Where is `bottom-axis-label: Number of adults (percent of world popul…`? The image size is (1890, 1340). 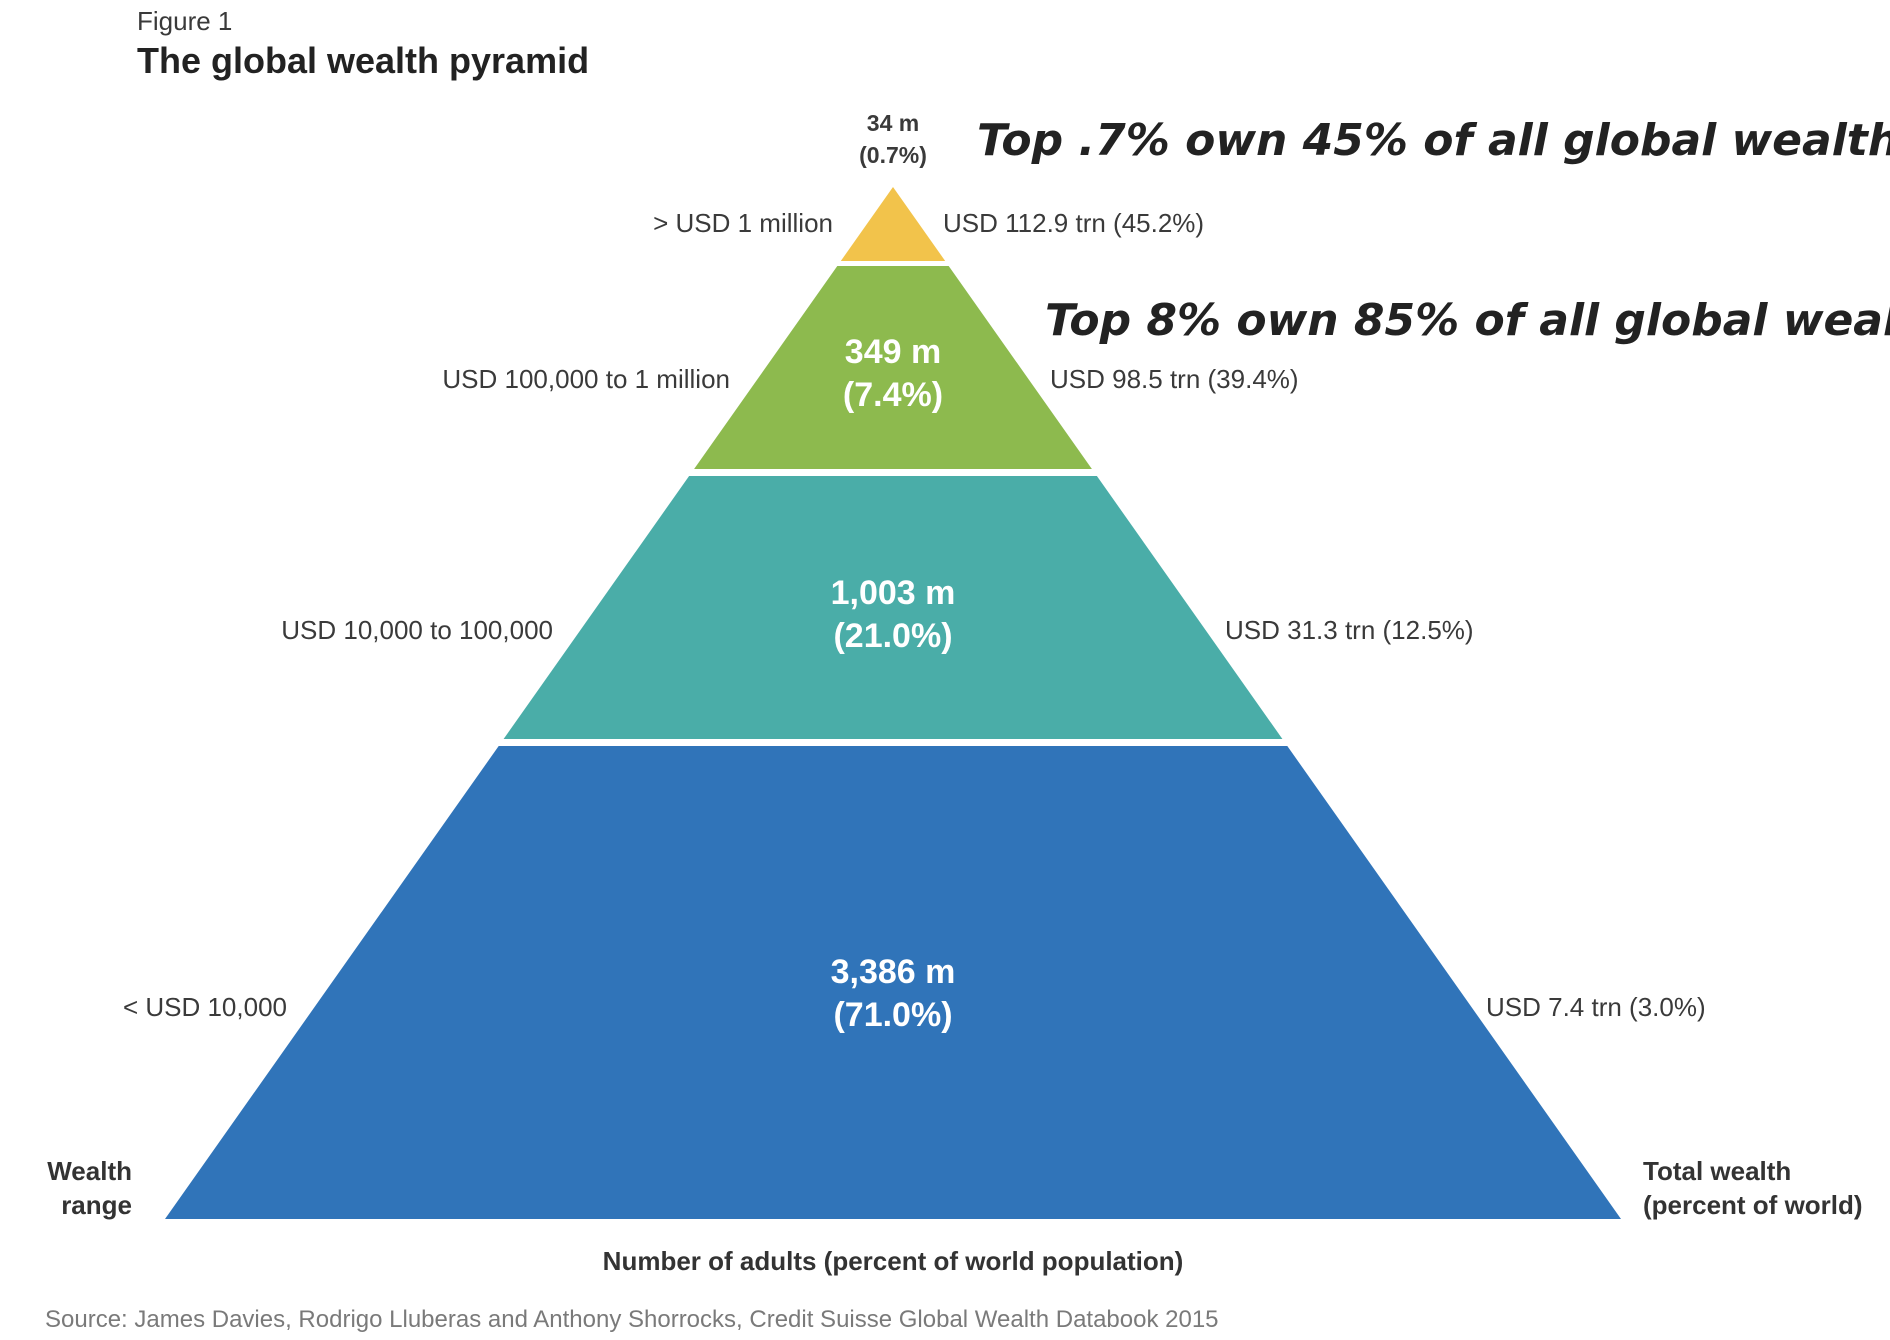 bottom-axis-label: Number of adults (percent of world popul… is located at coordinates (893, 1261).